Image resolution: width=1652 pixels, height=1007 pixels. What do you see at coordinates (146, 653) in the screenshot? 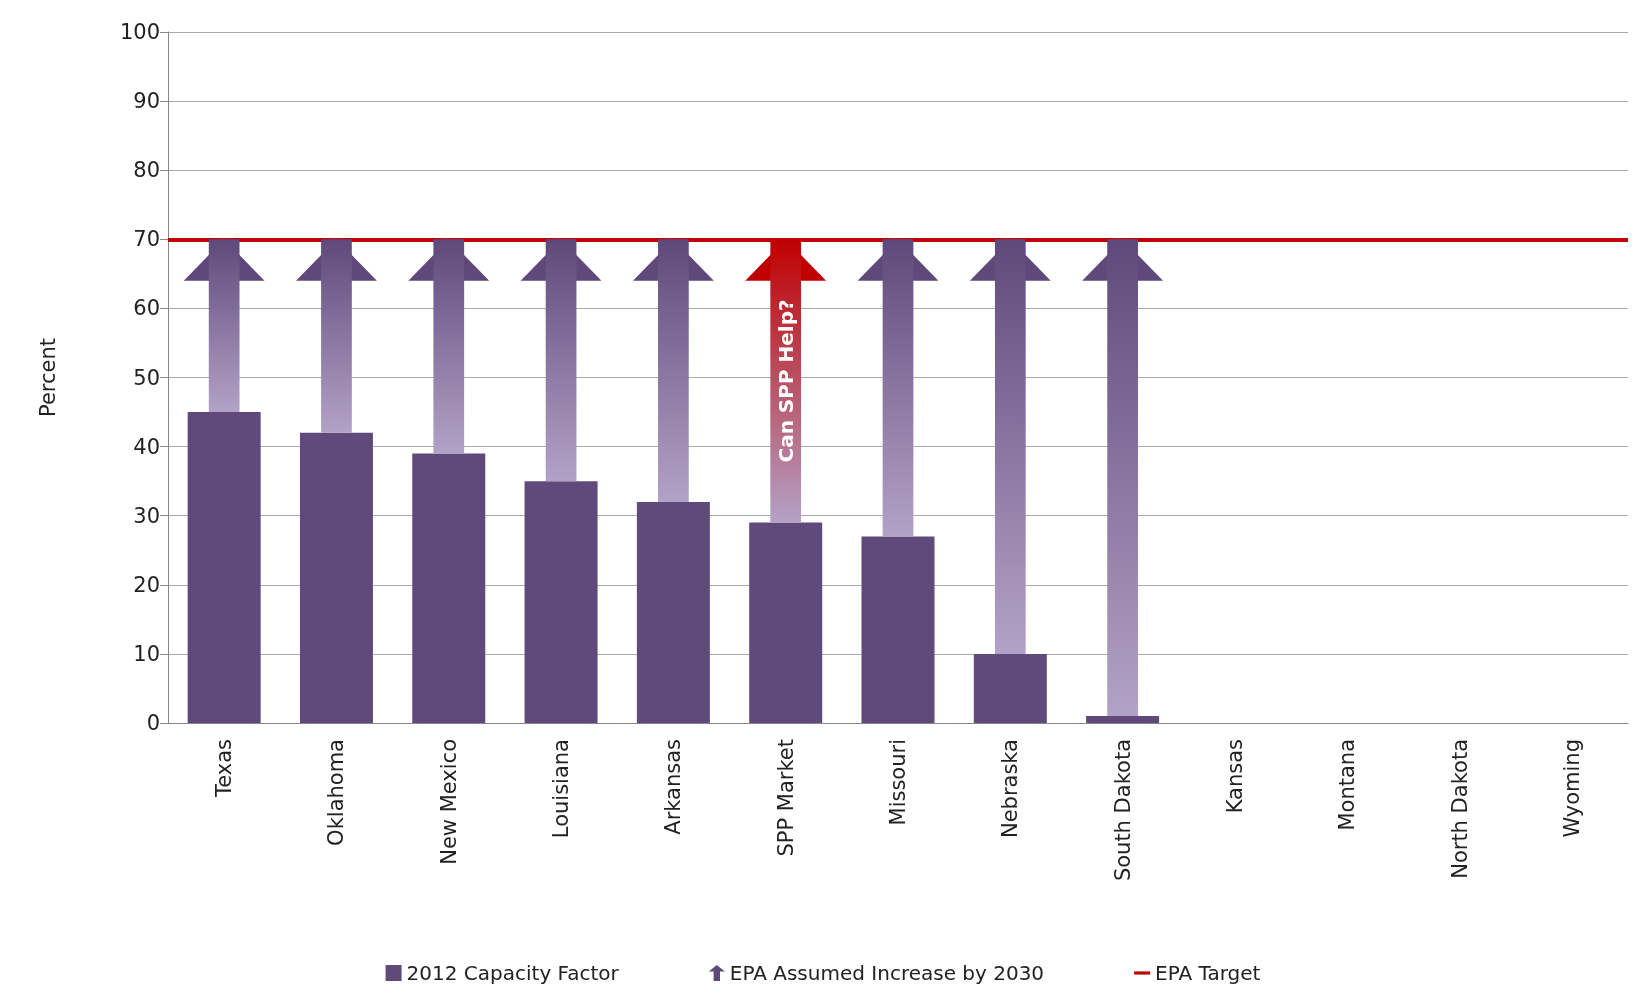
I see `y-tick-label: 10` at bounding box center [146, 653].